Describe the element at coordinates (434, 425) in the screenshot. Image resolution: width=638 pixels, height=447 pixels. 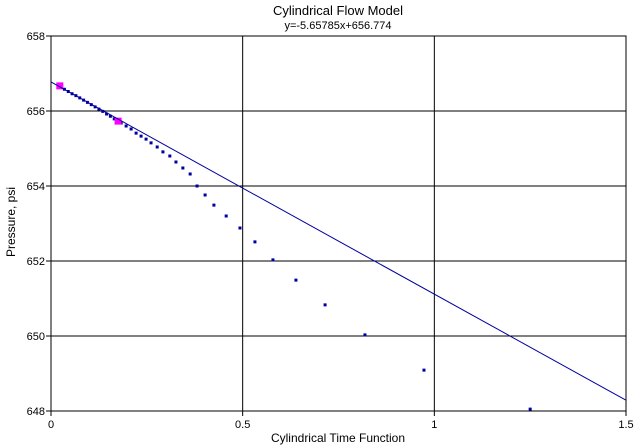
I see `x-tick-label: 1` at that location.